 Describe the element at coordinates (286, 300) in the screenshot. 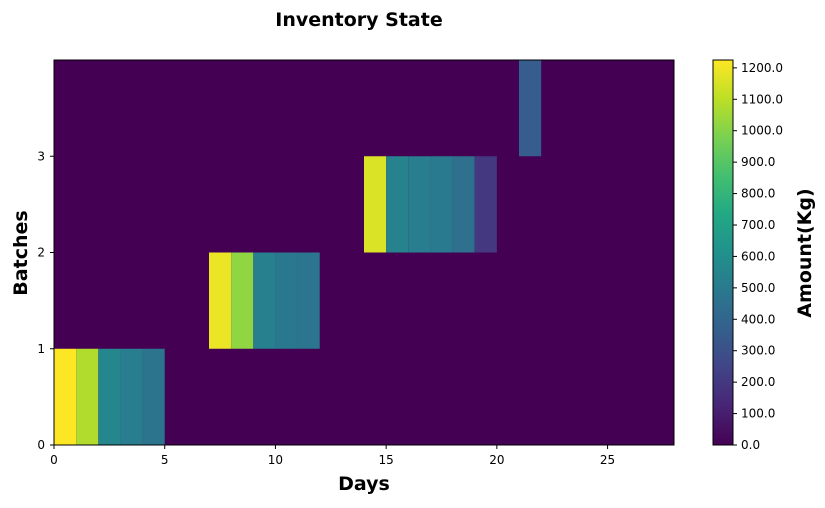

I see `heatmap-cell-batch1-day10` at that location.